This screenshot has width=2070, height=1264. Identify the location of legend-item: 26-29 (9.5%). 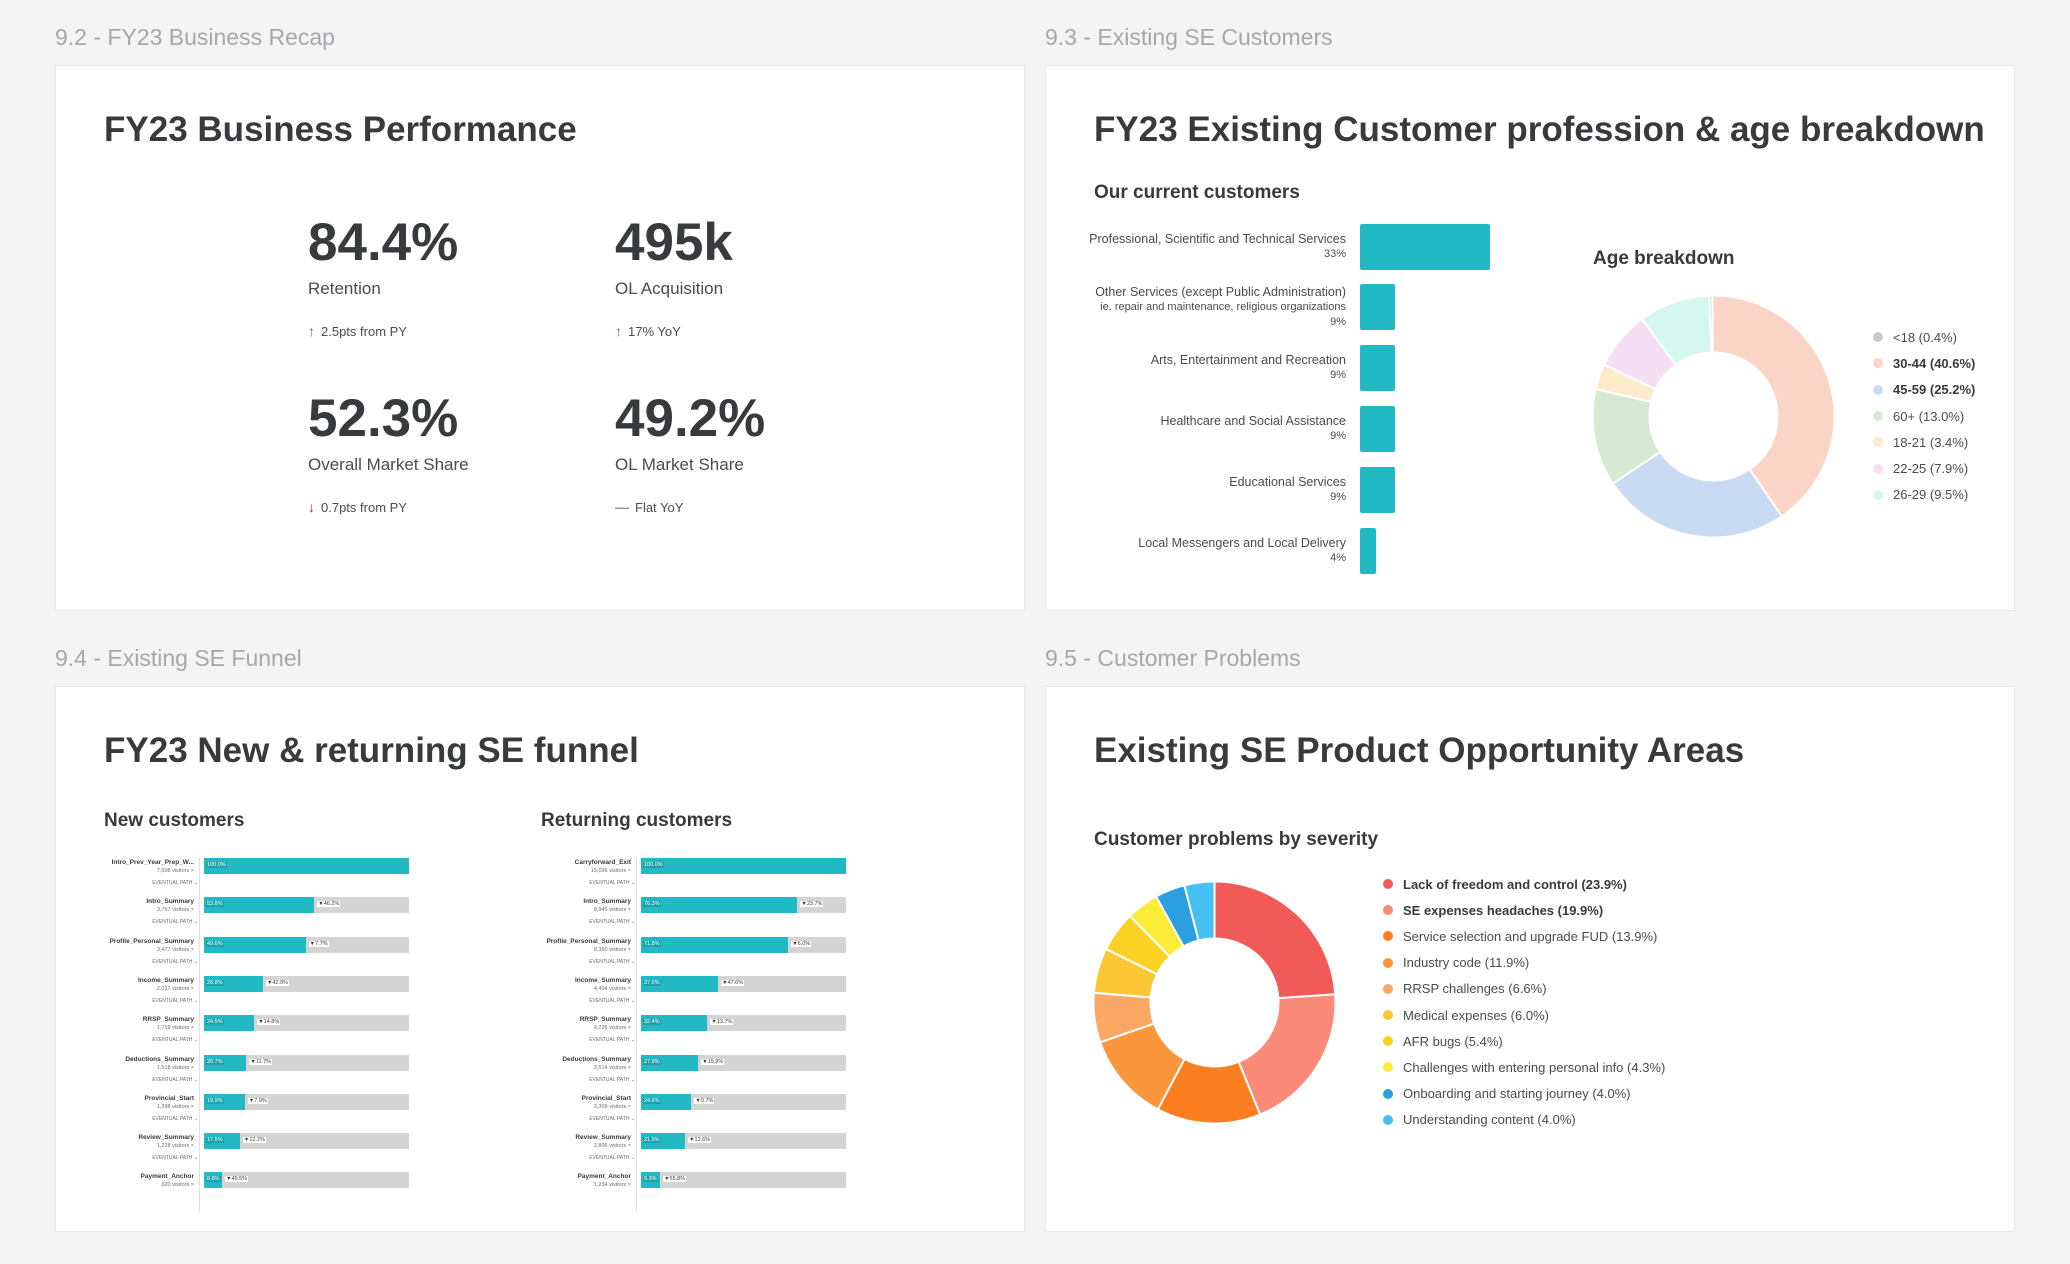
(1924, 495).